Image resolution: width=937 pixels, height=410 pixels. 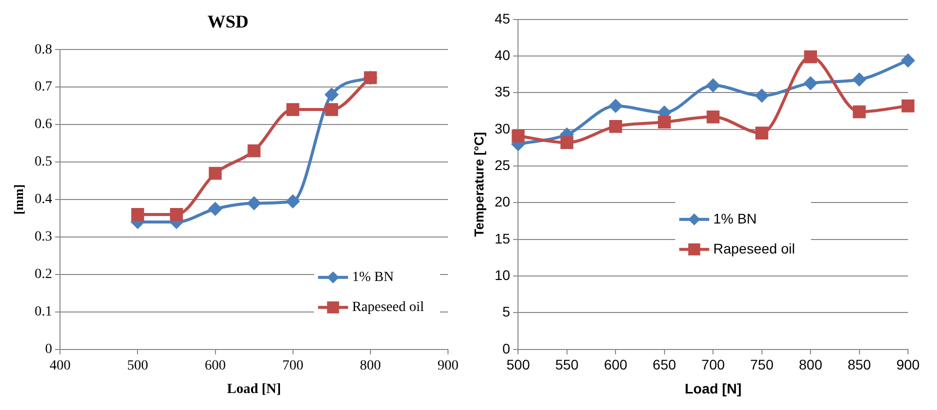 What do you see at coordinates (43, 200) in the screenshot?
I see `y-tick-label: 0.4` at bounding box center [43, 200].